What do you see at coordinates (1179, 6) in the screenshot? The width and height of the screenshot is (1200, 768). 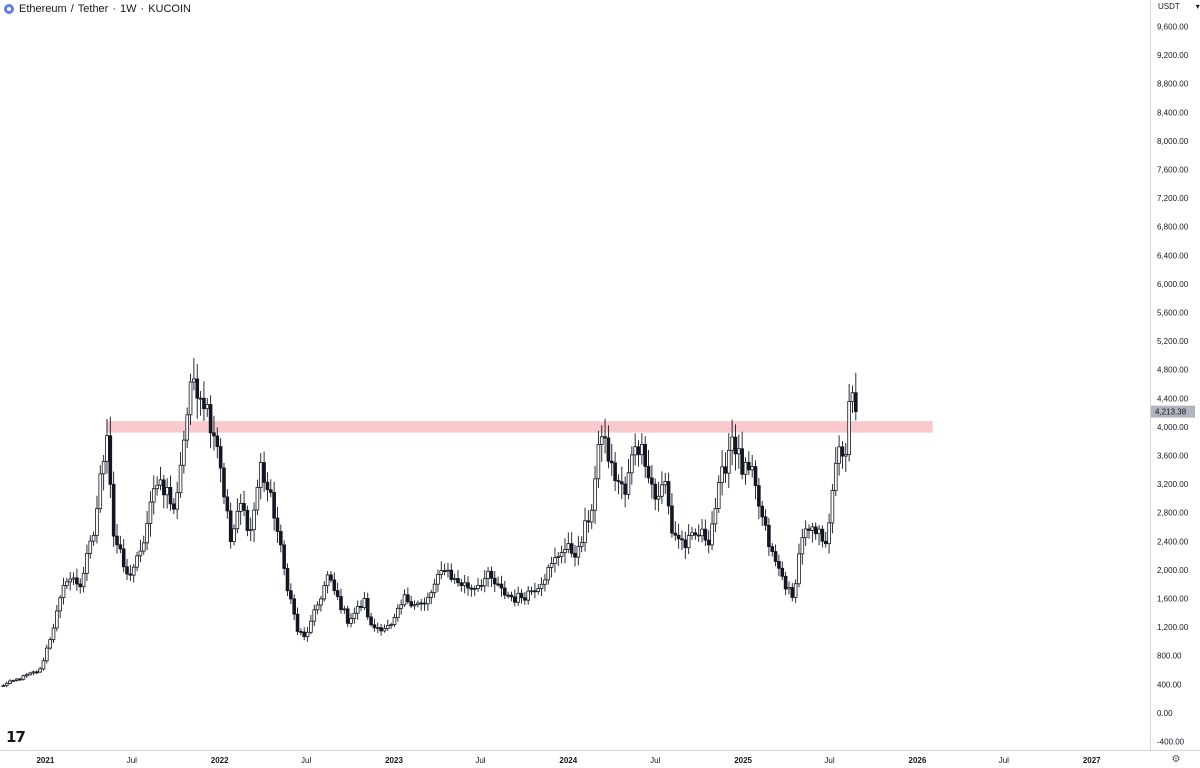 I see `currency-selector: USDT ▾` at bounding box center [1179, 6].